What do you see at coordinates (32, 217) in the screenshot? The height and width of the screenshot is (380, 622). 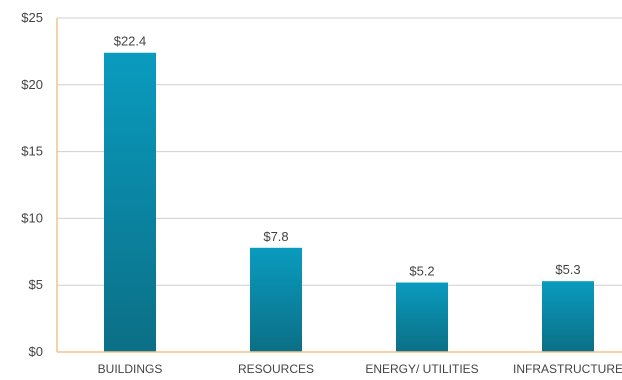 I see `y-tick-label: $10` at bounding box center [32, 217].